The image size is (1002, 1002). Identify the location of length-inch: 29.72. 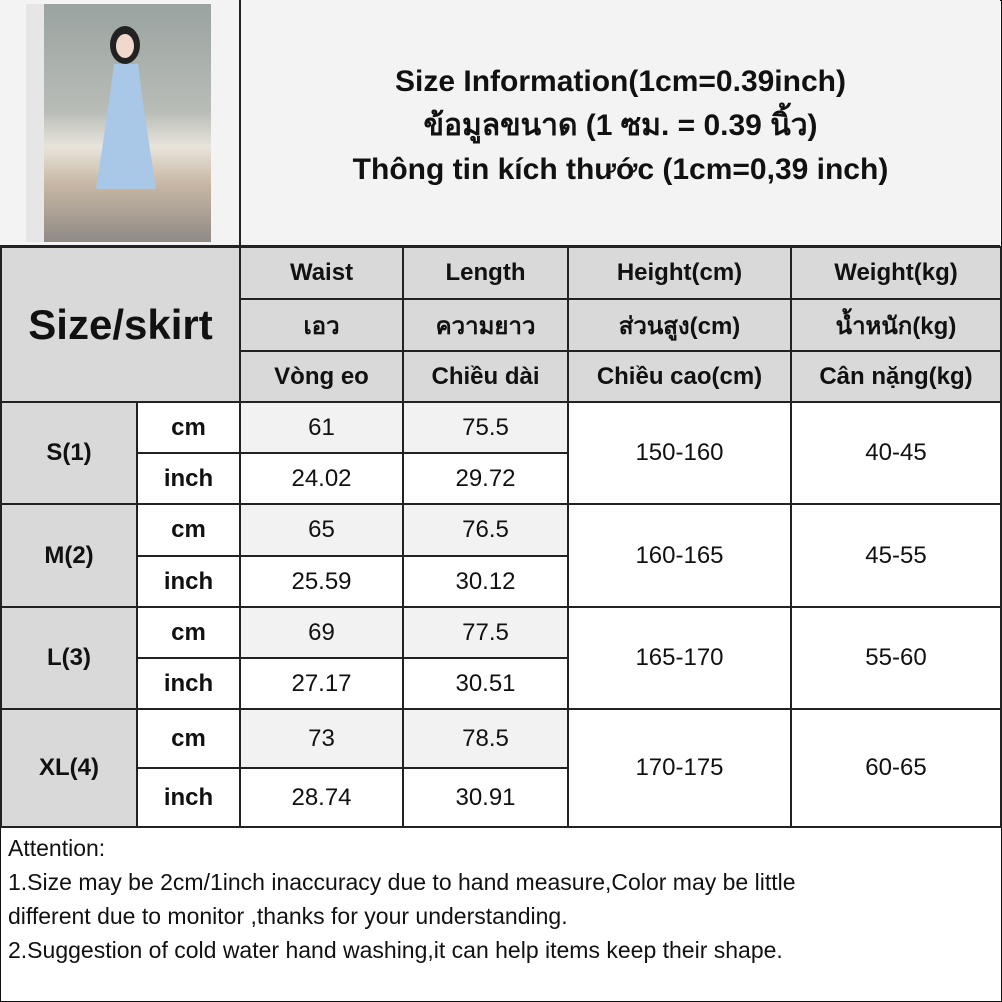
(485, 478).